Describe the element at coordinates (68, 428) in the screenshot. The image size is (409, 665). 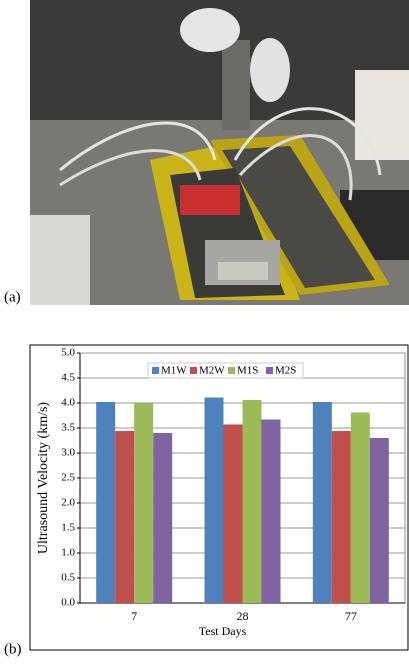
I see `y-tick-label: 3.5` at that location.